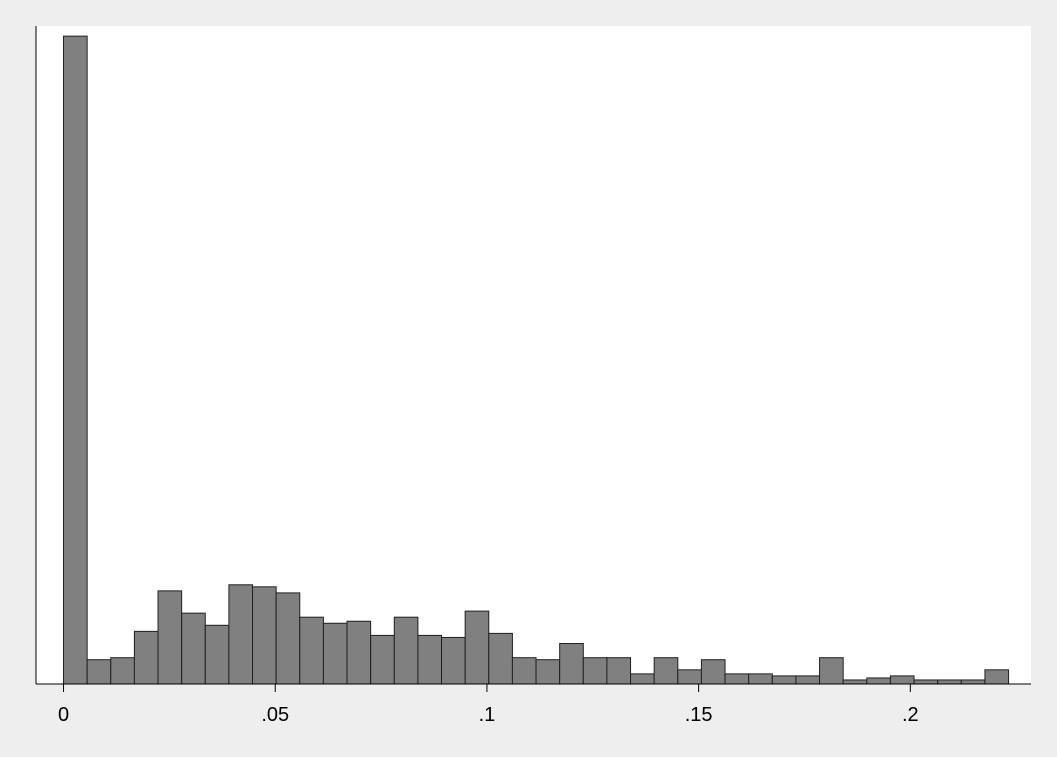 The height and width of the screenshot is (757, 1057). Describe the element at coordinates (63, 715) in the screenshot. I see `x-tick-label: 0` at that location.